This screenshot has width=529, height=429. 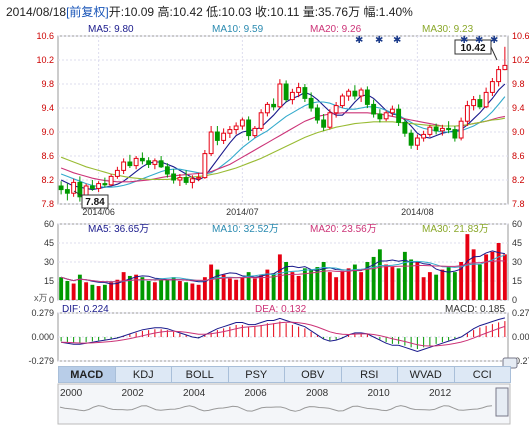 I want to click on price-ma5-legend: MA5: 9.80, so click(x=111, y=29).